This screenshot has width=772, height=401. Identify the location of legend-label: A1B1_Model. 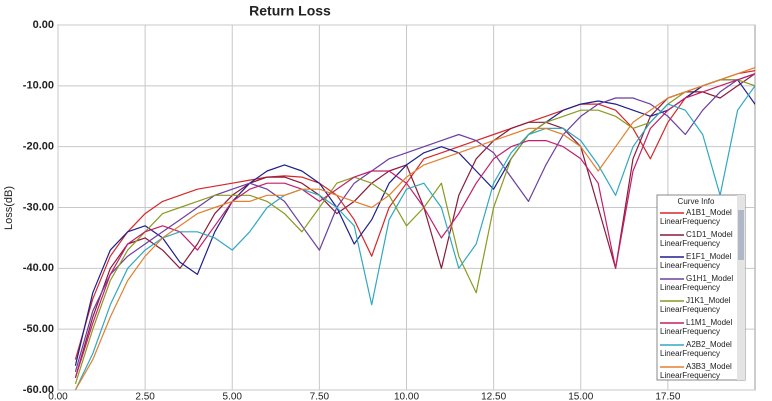
(709, 212).